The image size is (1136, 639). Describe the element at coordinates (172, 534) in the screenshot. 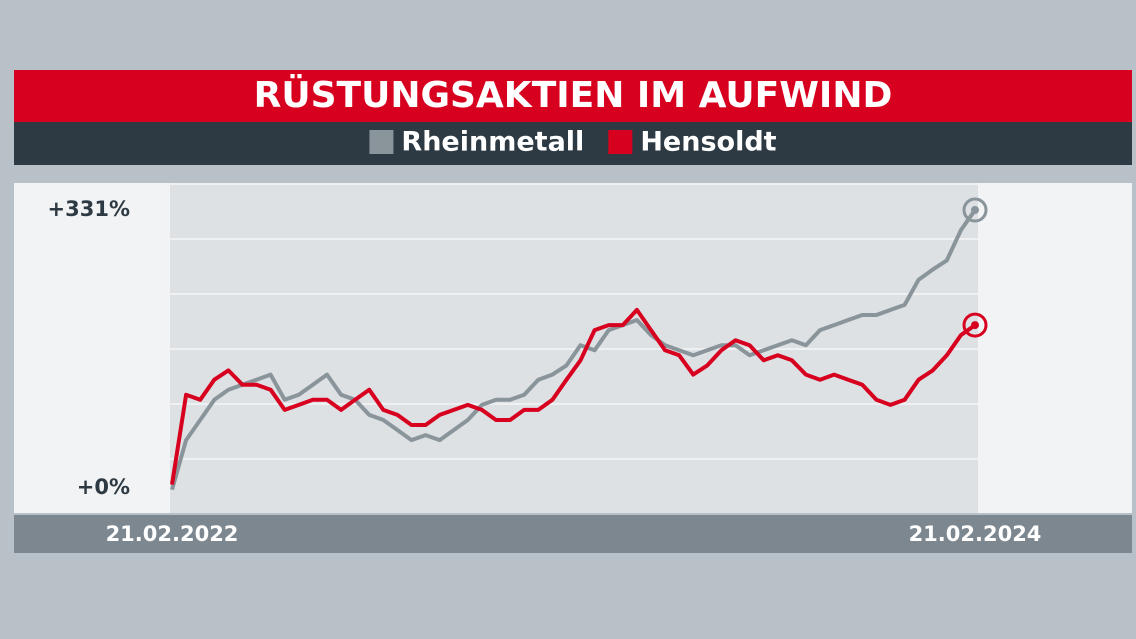

I see `x-tick-label: 21.02.2022` at that location.